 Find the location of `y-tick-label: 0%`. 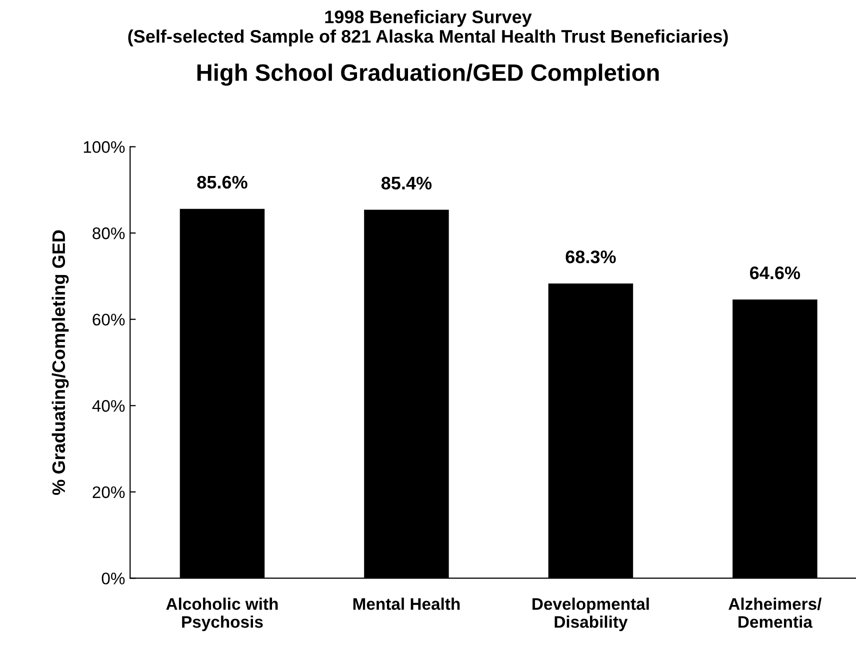

y-tick-label: 0% is located at coordinates (113, 578).